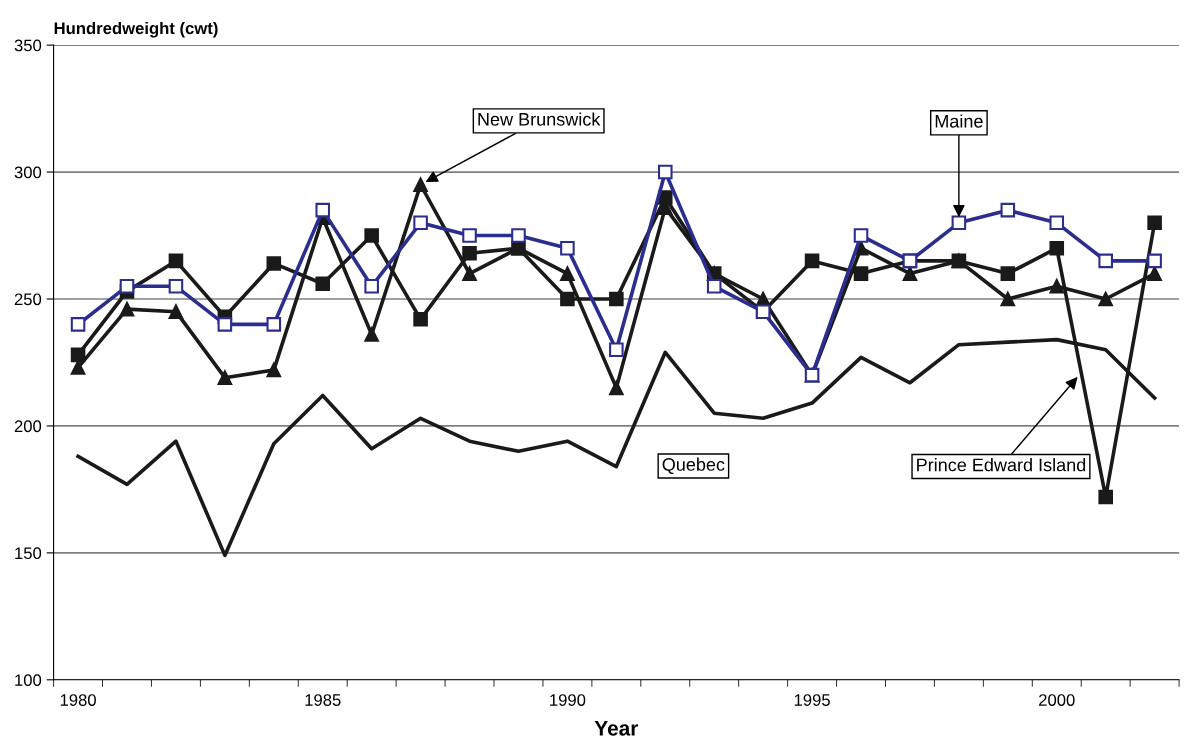  What do you see at coordinates (28, 45) in the screenshot?
I see `y-tick-label: 350` at bounding box center [28, 45].